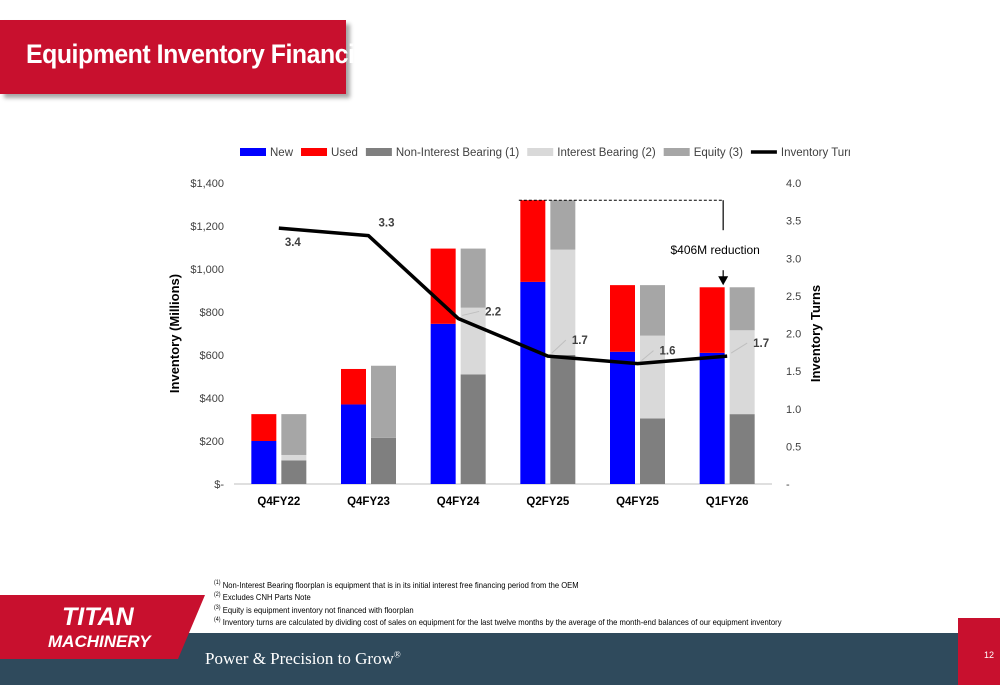 The image size is (1000, 685). Describe the element at coordinates (668, 352) in the screenshot. I see `turns-data-label: 1.6` at that location.